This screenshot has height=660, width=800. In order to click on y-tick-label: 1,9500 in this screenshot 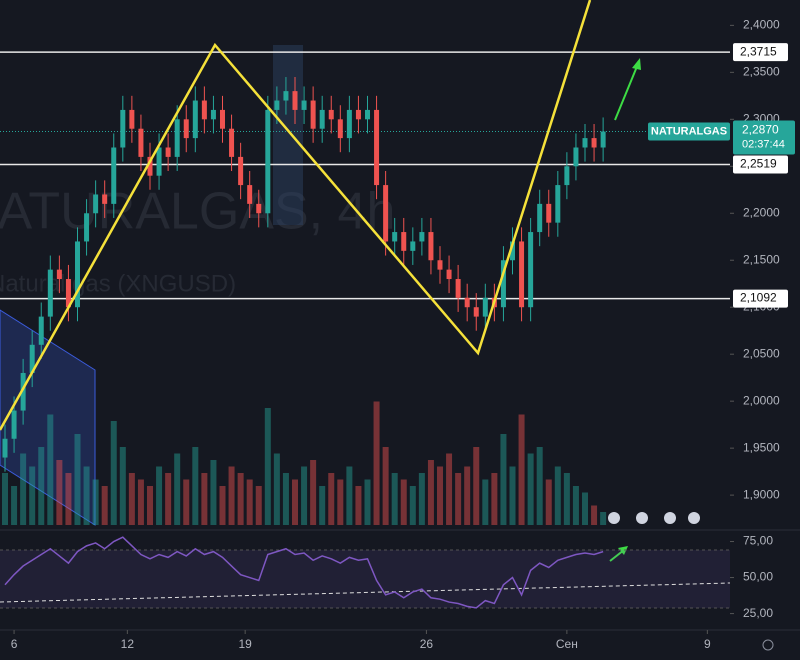, I will do `click(761, 447)`.